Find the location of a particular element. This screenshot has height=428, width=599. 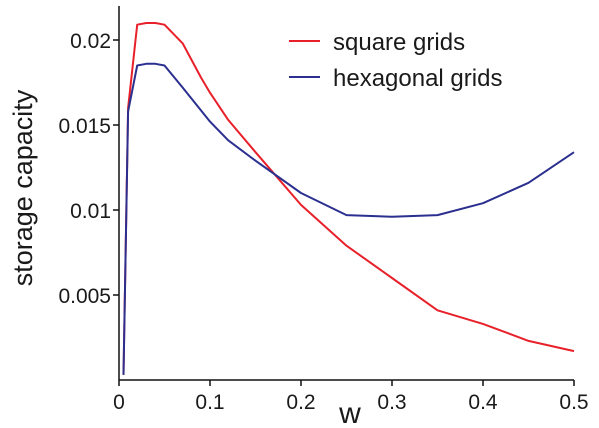

legend-label-hexagonal-grids: hexagonal grids is located at coordinates (417, 78).